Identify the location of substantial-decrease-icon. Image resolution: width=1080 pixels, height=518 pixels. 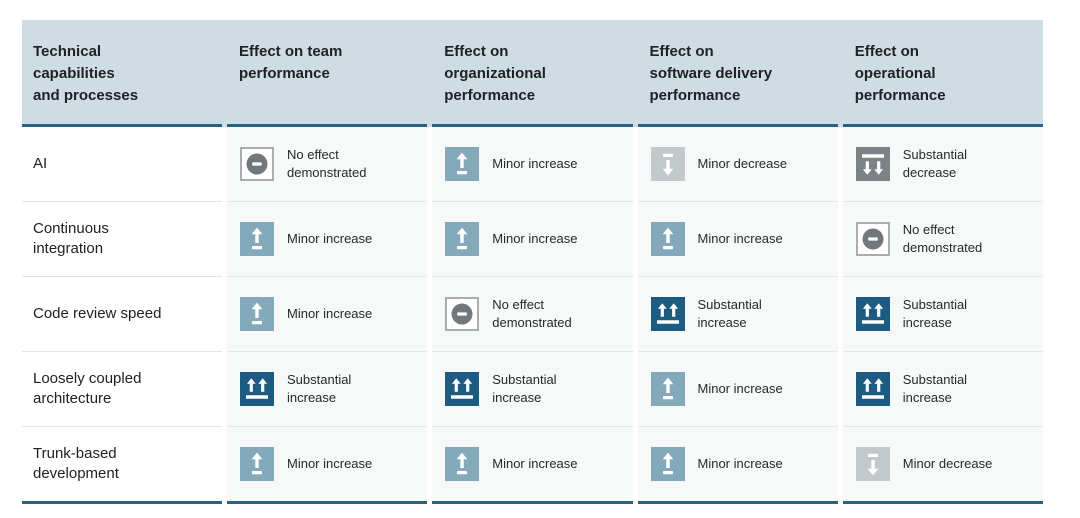
(873, 164).